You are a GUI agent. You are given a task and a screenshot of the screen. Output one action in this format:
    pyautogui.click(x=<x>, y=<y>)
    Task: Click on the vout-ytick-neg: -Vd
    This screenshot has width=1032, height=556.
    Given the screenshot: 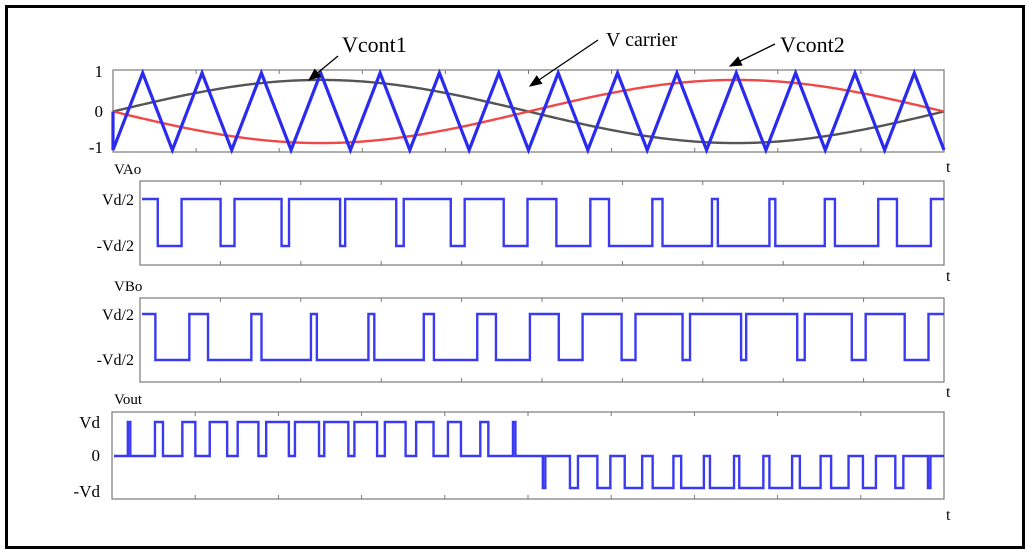 What is the action you would take?
    pyautogui.click(x=87, y=491)
    